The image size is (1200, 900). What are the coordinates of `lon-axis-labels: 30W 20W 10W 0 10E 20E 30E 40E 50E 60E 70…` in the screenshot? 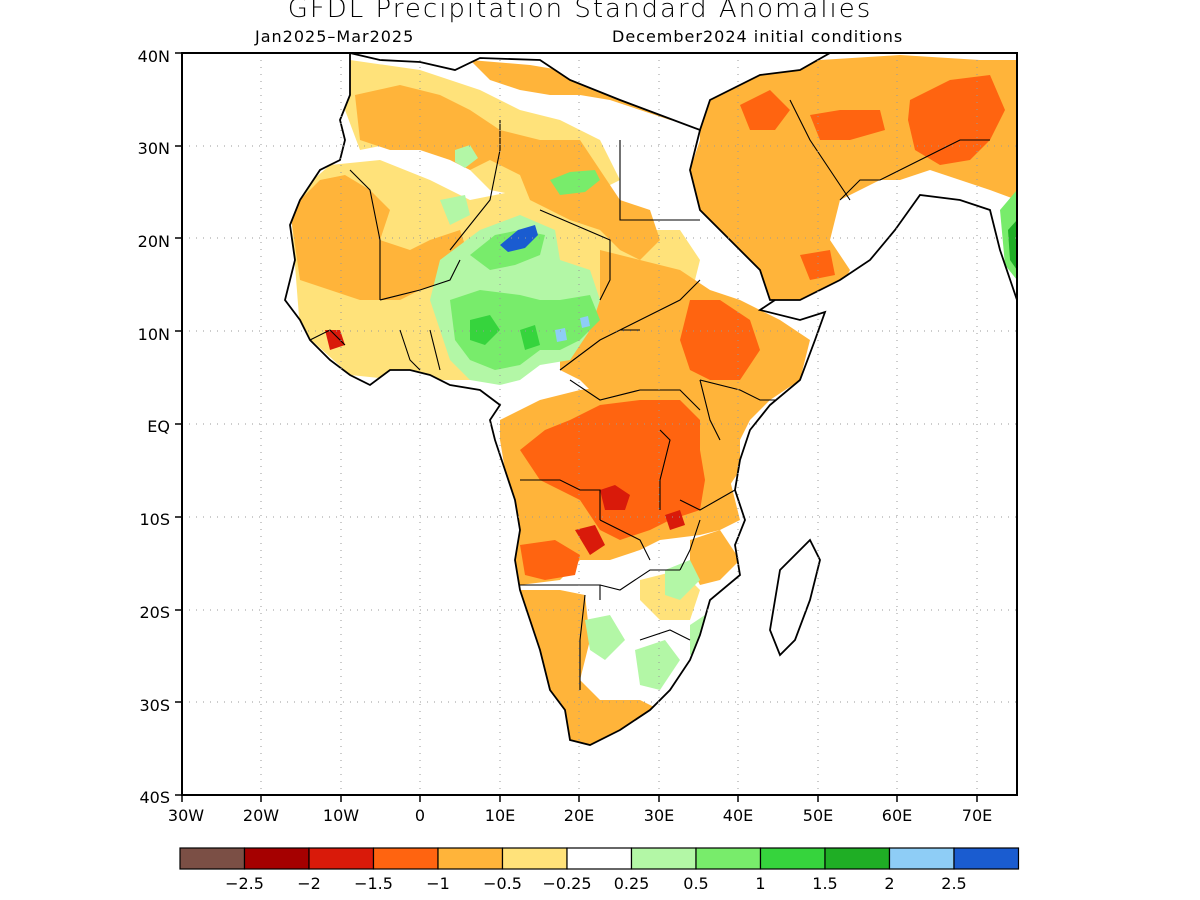 It's located at (580, 815).